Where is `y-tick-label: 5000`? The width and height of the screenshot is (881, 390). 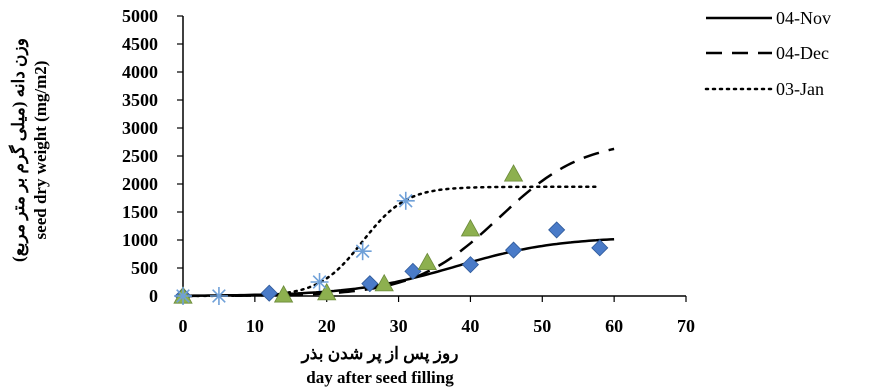 y-tick-label: 5000 is located at coordinates (140, 16).